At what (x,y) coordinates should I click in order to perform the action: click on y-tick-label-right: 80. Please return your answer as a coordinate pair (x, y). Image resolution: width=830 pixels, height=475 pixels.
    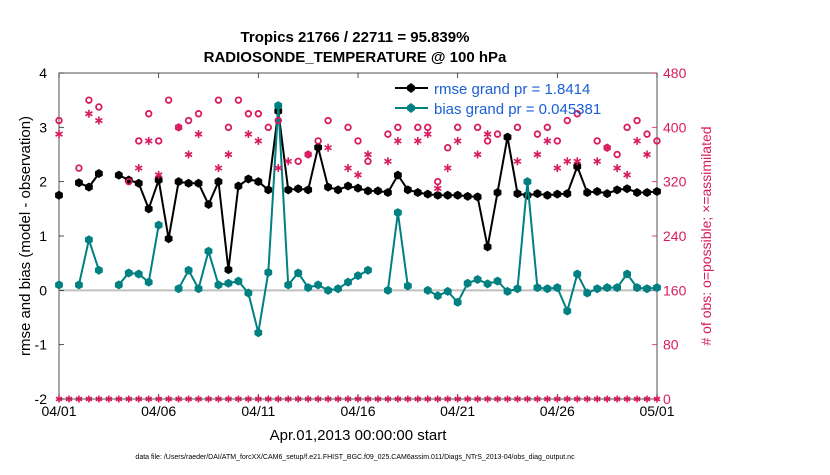
    Looking at the image, I should click on (671, 345).